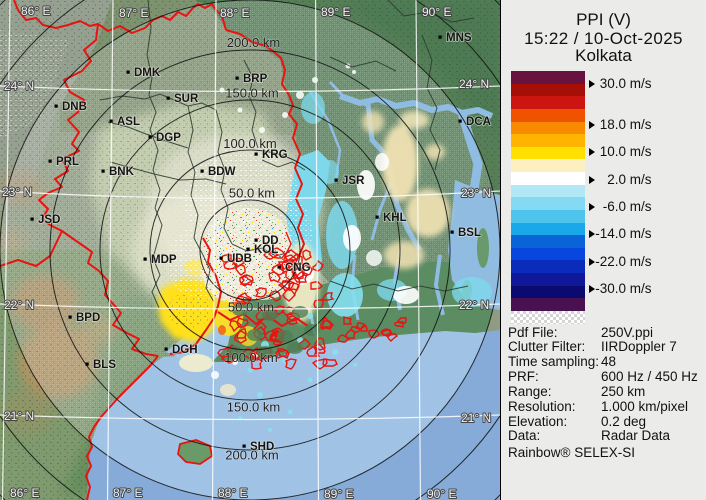 This screenshot has height=500, width=706. What do you see at coordinates (298, 268) in the screenshot?
I see `svg-text: CNG` at bounding box center [298, 268].